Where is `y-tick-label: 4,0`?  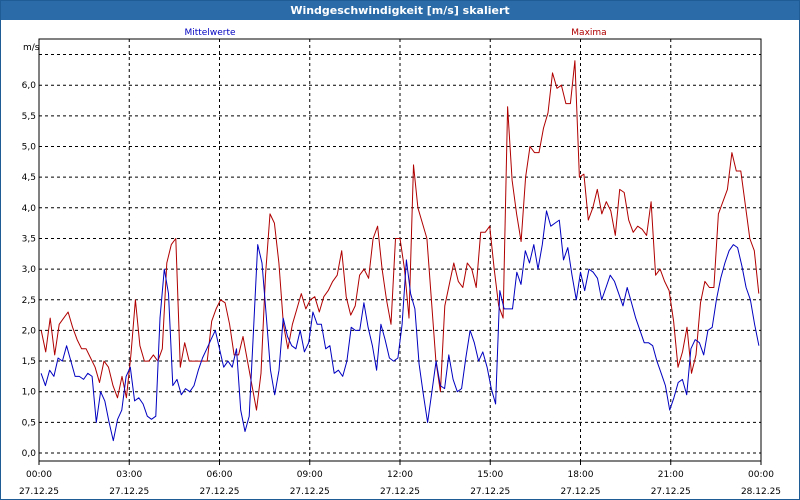 y-tick-label: 4,0 is located at coordinates (29, 209).